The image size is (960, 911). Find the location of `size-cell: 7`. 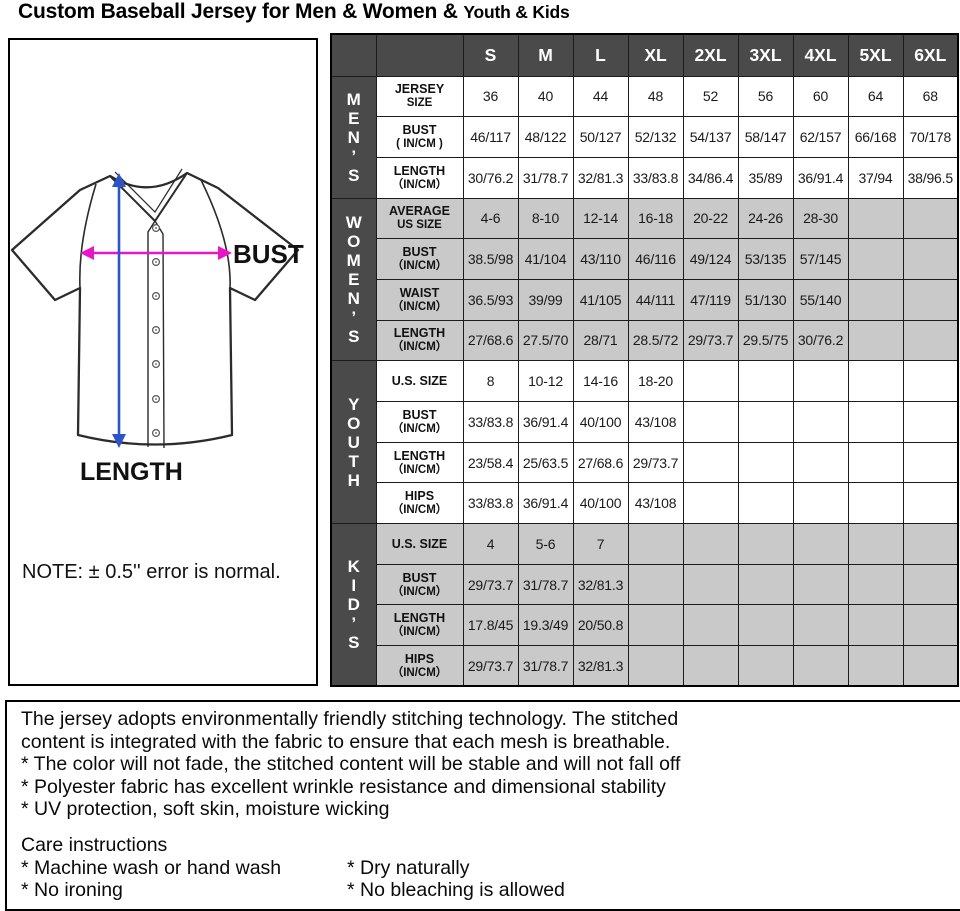

size-cell: 7 is located at coordinates (600, 544).